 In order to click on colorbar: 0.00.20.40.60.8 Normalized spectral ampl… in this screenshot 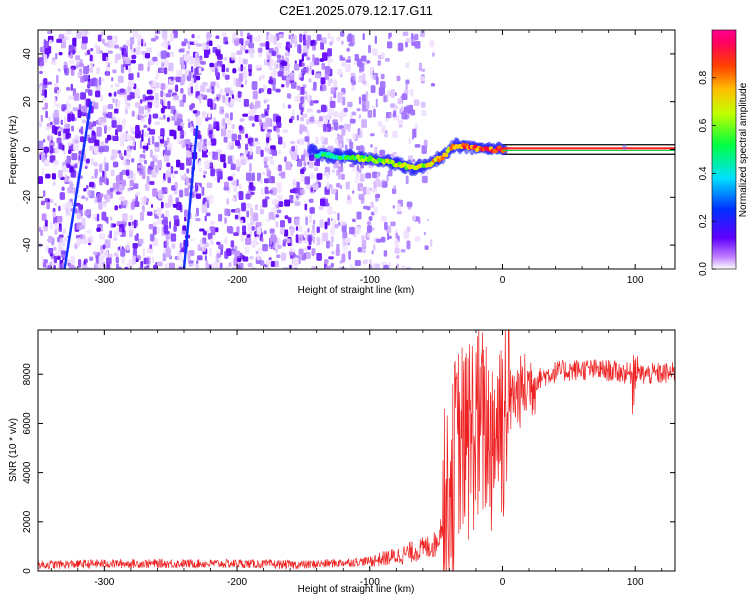, I will do `click(723, 152)`.